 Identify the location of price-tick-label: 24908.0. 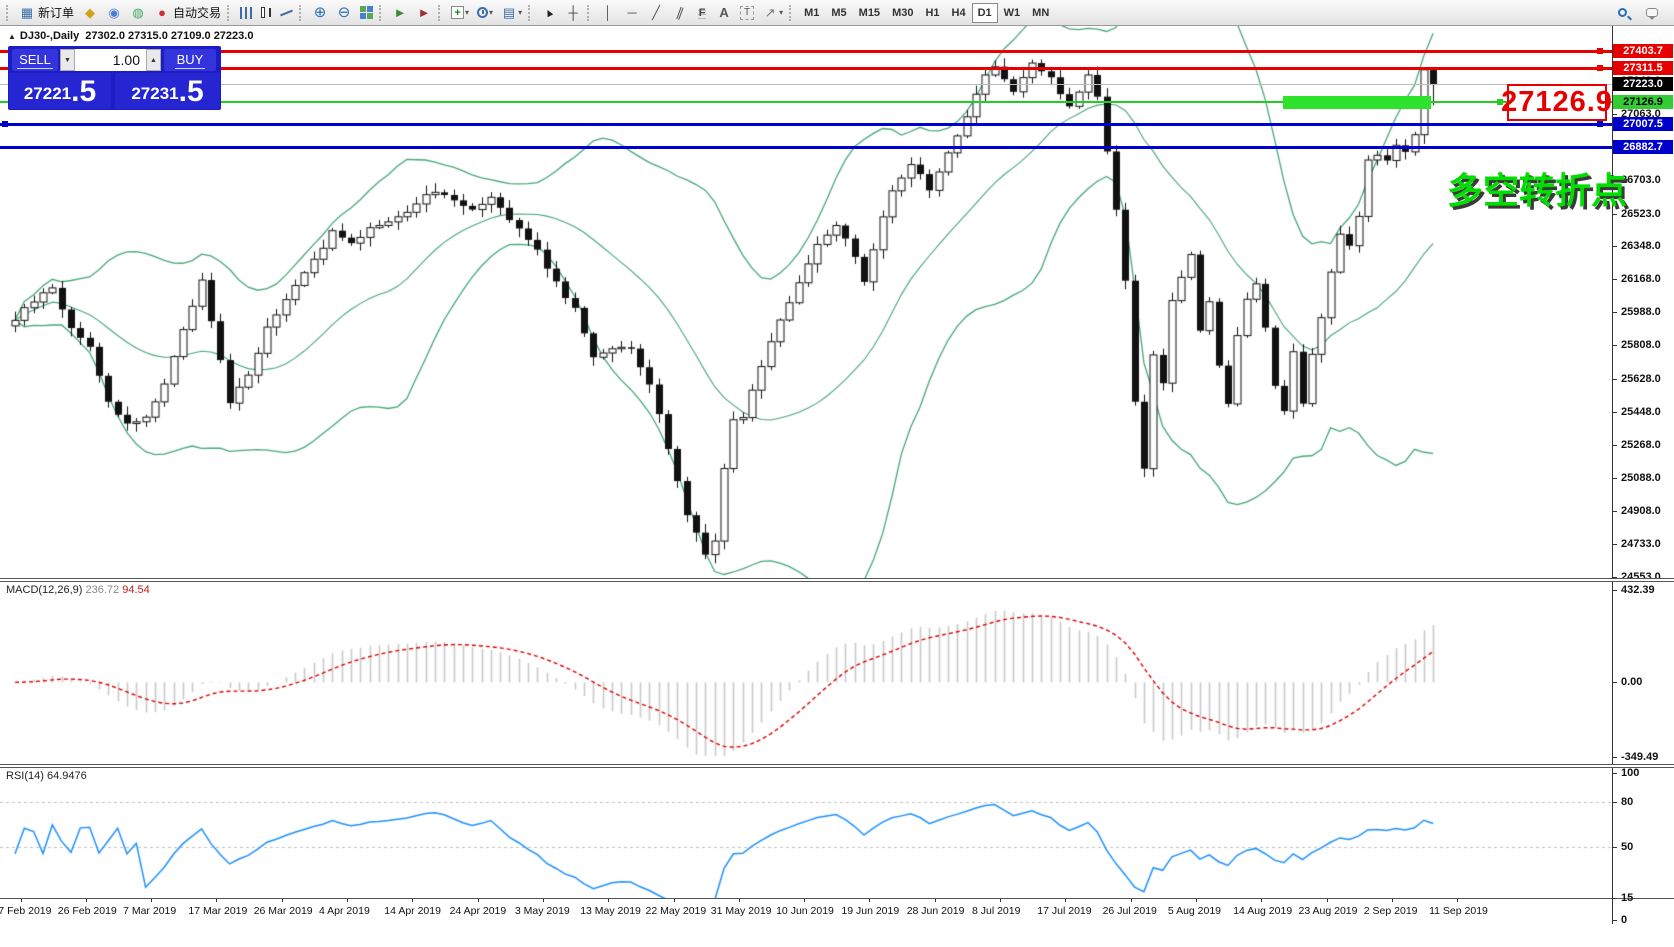
(1641, 511).